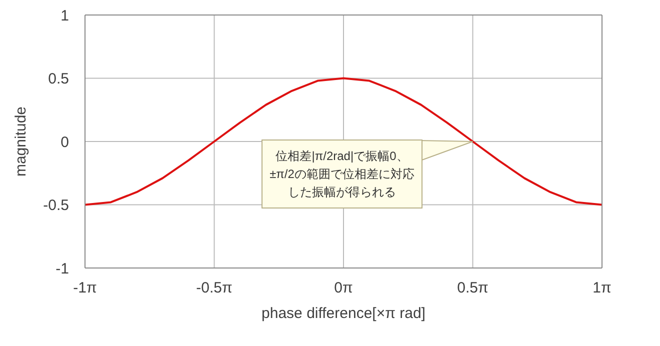  I want to click on y-tick-label: 0, so click(64, 142).